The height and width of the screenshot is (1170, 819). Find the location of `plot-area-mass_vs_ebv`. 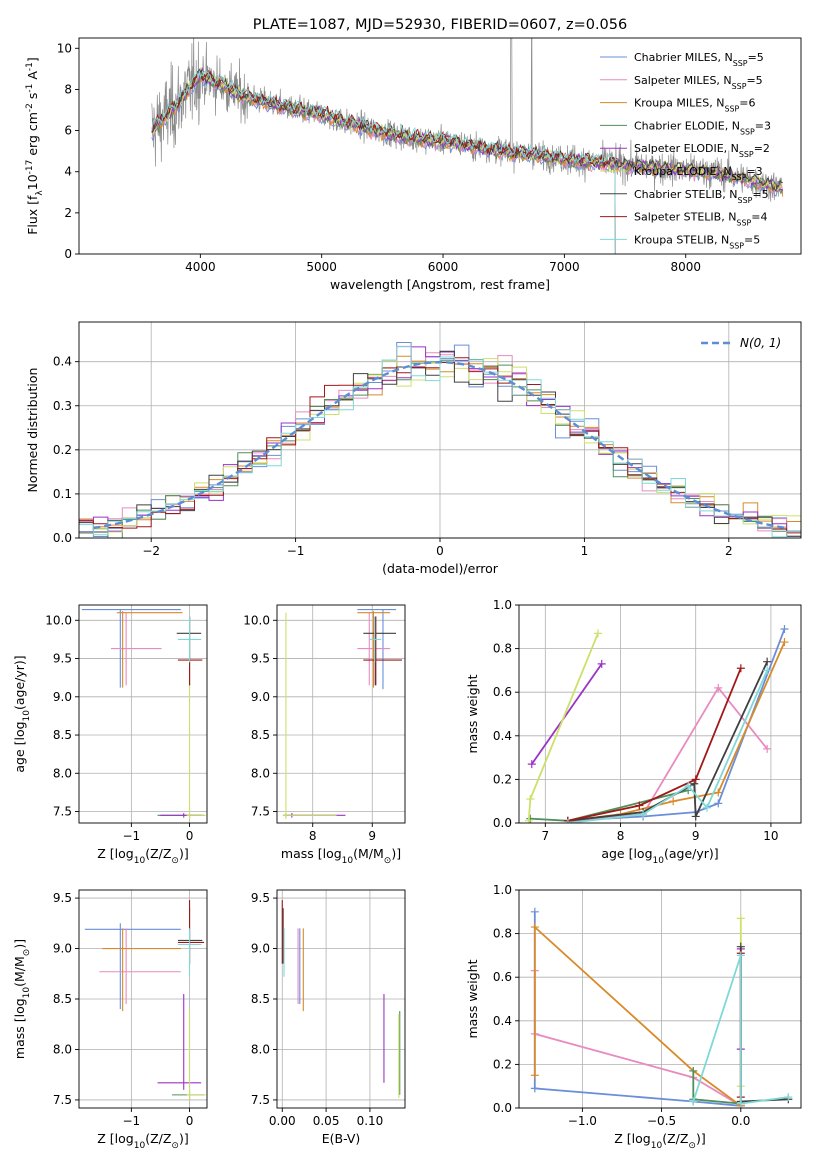

plot-area-mass_vs_ebv is located at coordinates (341, 999).